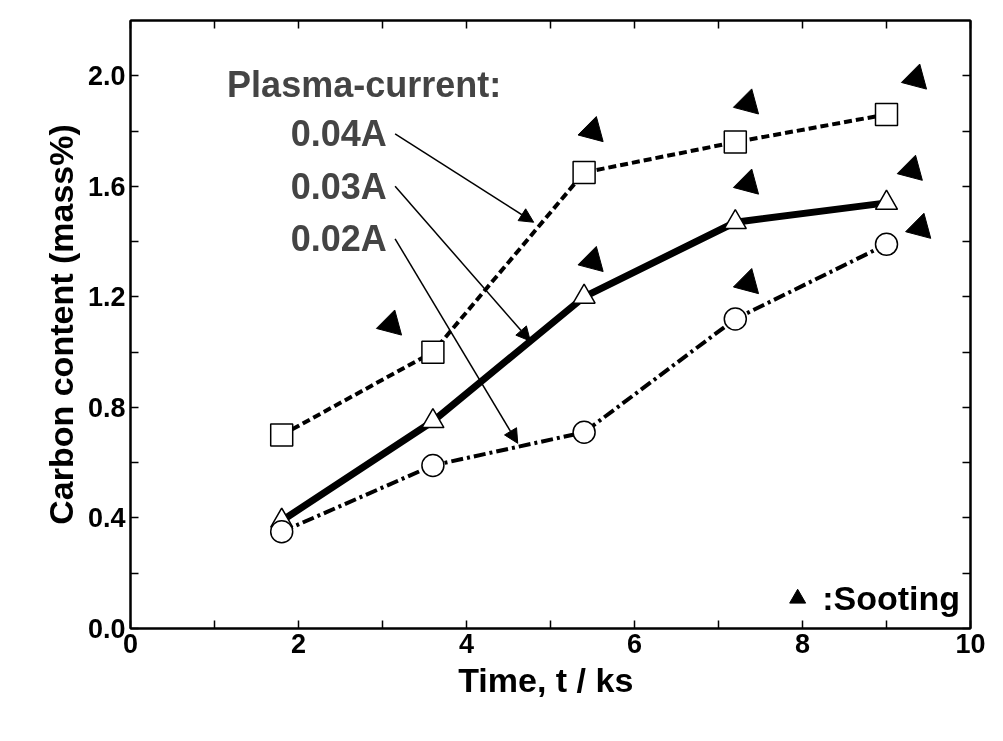 This screenshot has width=1003, height=741. What do you see at coordinates (891, 598) in the screenshot?
I see `legend-label: :Sooting` at bounding box center [891, 598].